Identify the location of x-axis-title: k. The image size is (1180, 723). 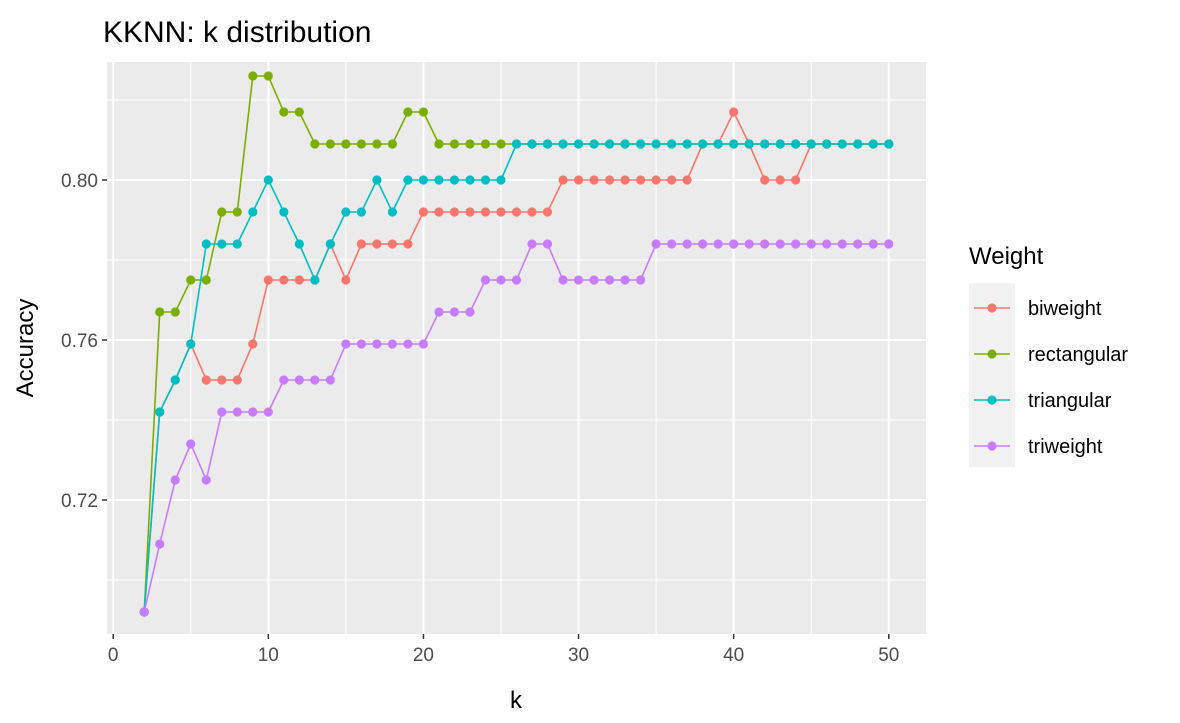
(516, 700).